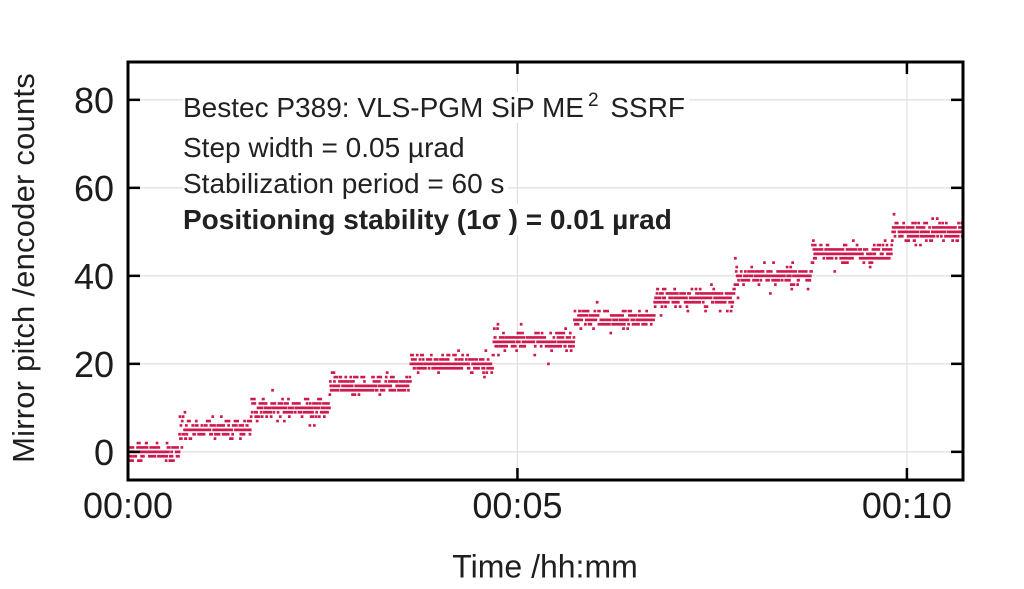 This screenshot has height=589, width=1024. I want to click on x-tick-label-00:00: 00:00, so click(128, 505).